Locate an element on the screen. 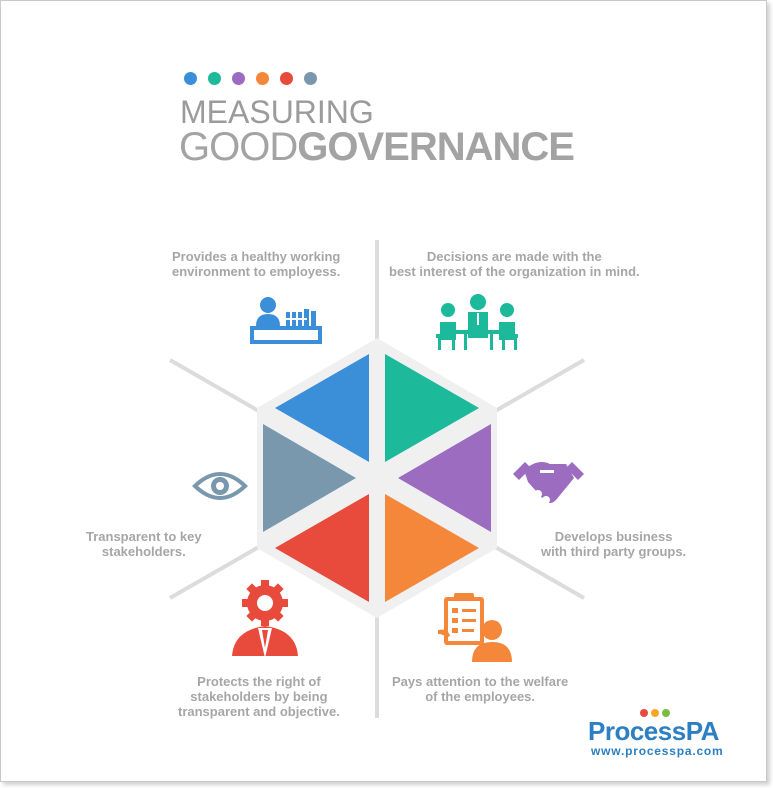  segment-blue is located at coordinates (322, 408).